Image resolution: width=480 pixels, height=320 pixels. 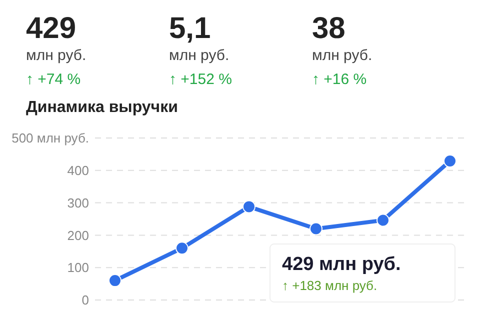 I want to click on y-tick-label: 300, so click(x=78, y=202).